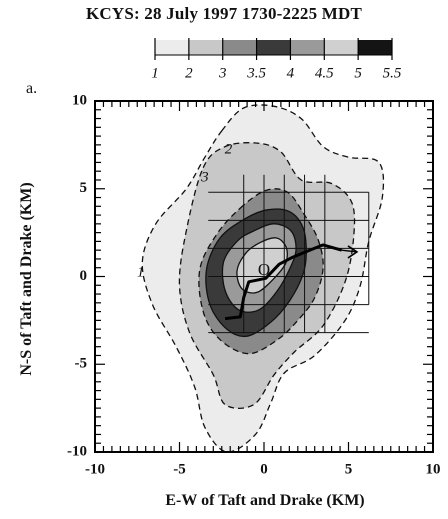 This screenshot has width=448, height=519. Describe the element at coordinates (84, 276) in the screenshot. I see `y-tick-label: 0` at that location.